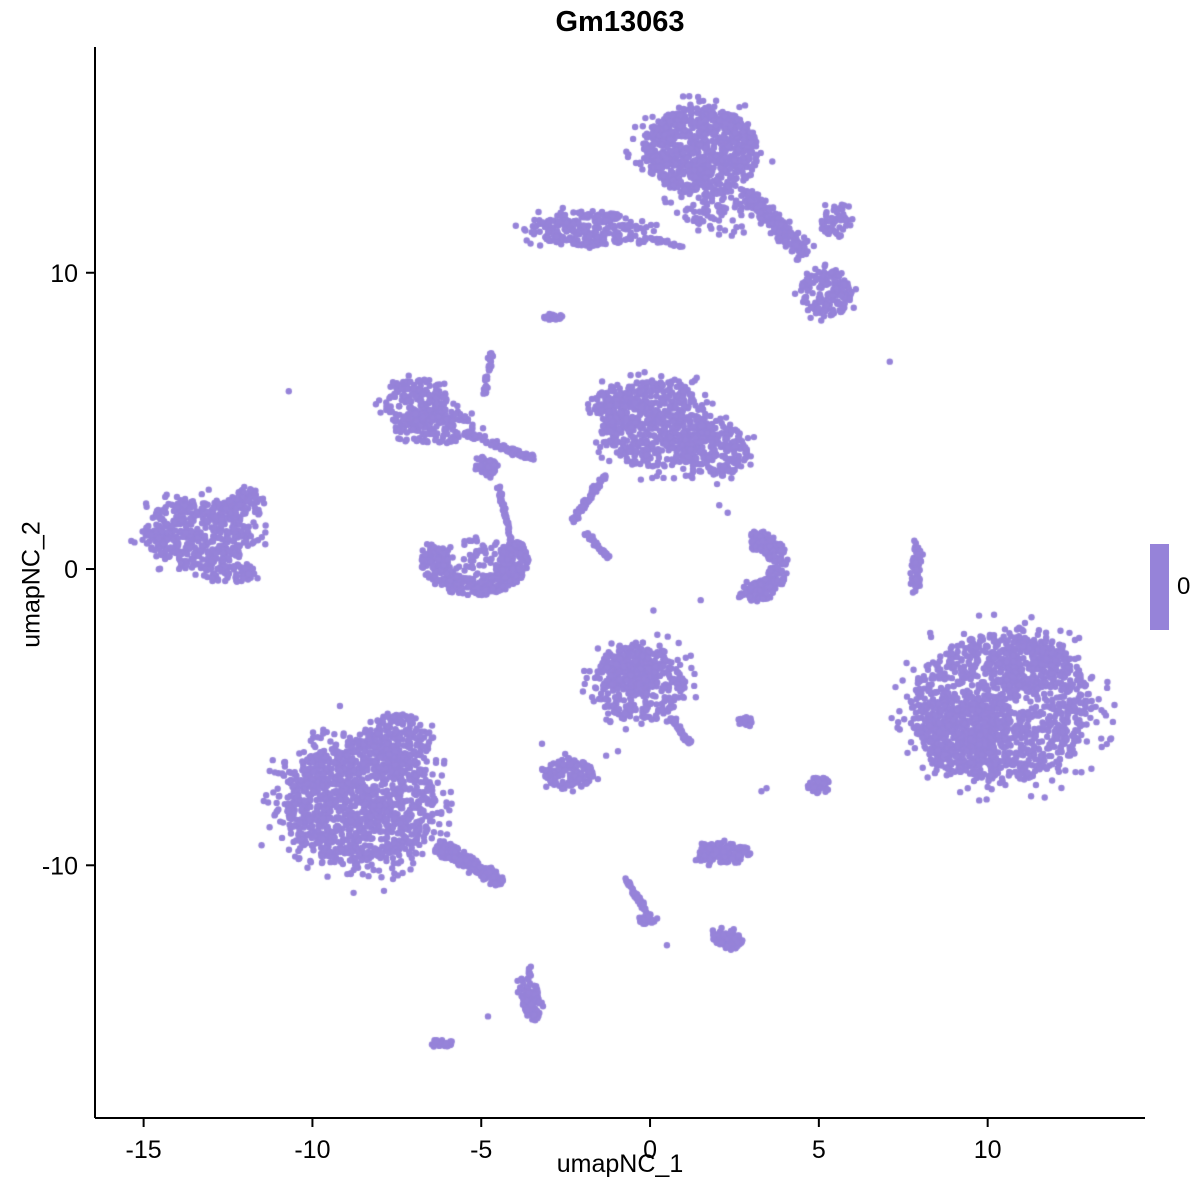 The image size is (1200, 1200). What do you see at coordinates (64, 274) in the screenshot?
I see `y-tick-label: 10` at bounding box center [64, 274].